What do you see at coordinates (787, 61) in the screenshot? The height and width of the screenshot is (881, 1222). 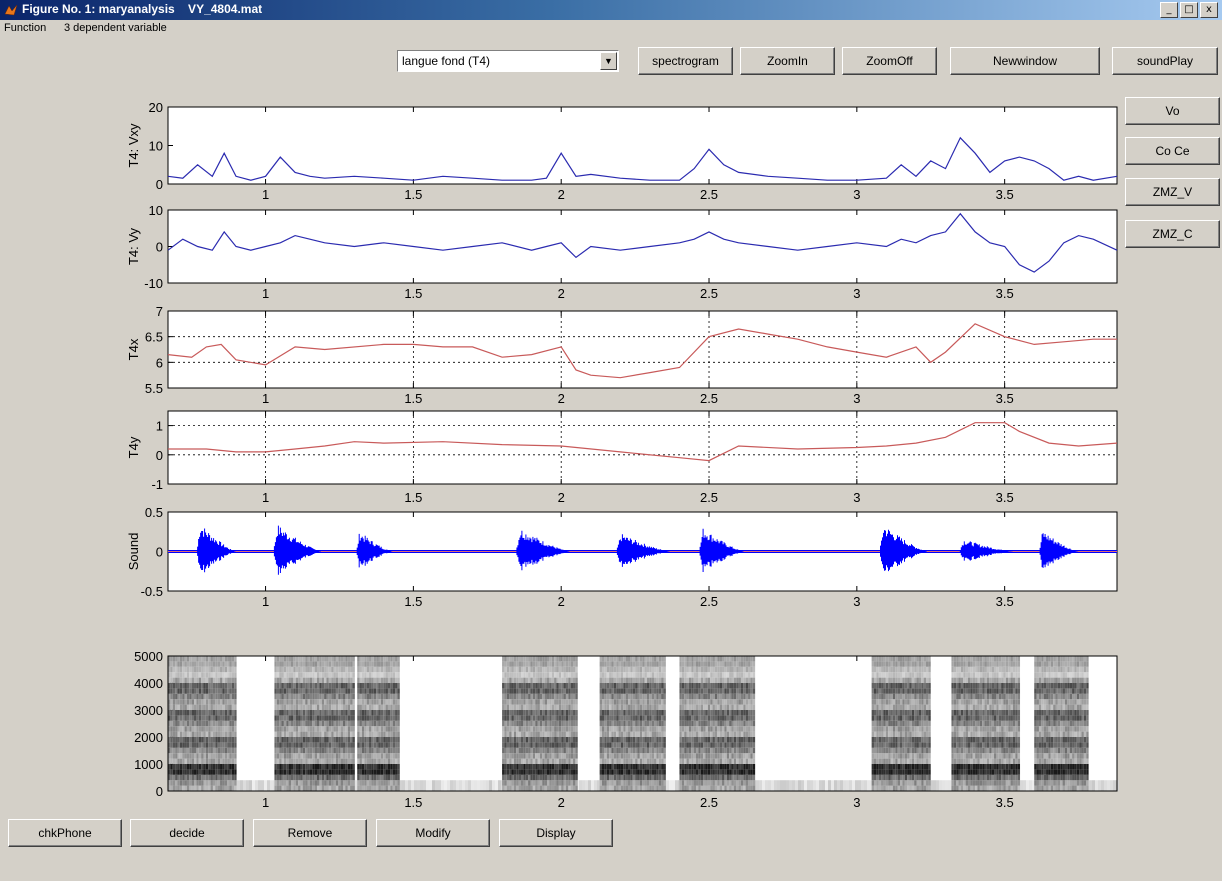 I see `zoom-in-button: ZoomIn` at bounding box center [787, 61].